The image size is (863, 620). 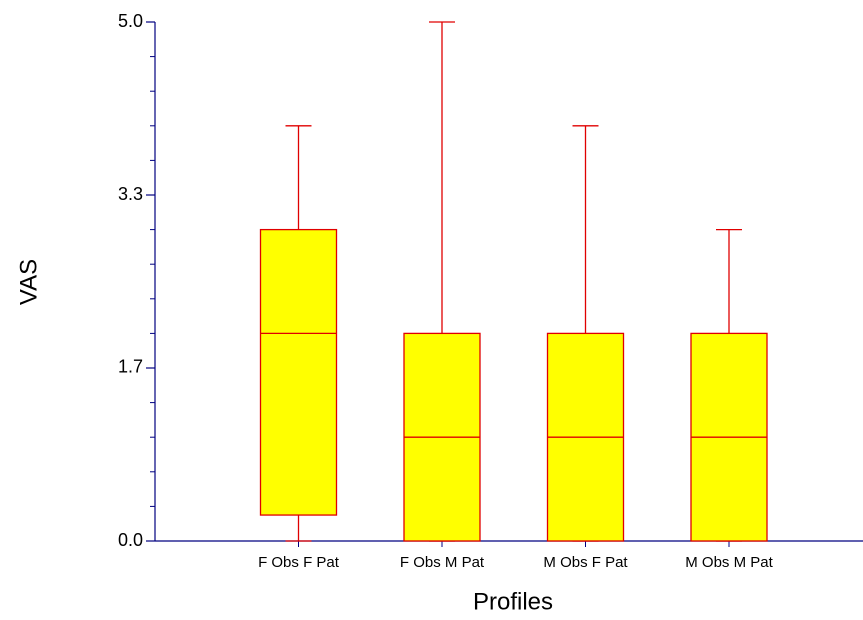 What do you see at coordinates (28, 282) in the screenshot?
I see `y-axis-label: VAS` at bounding box center [28, 282].